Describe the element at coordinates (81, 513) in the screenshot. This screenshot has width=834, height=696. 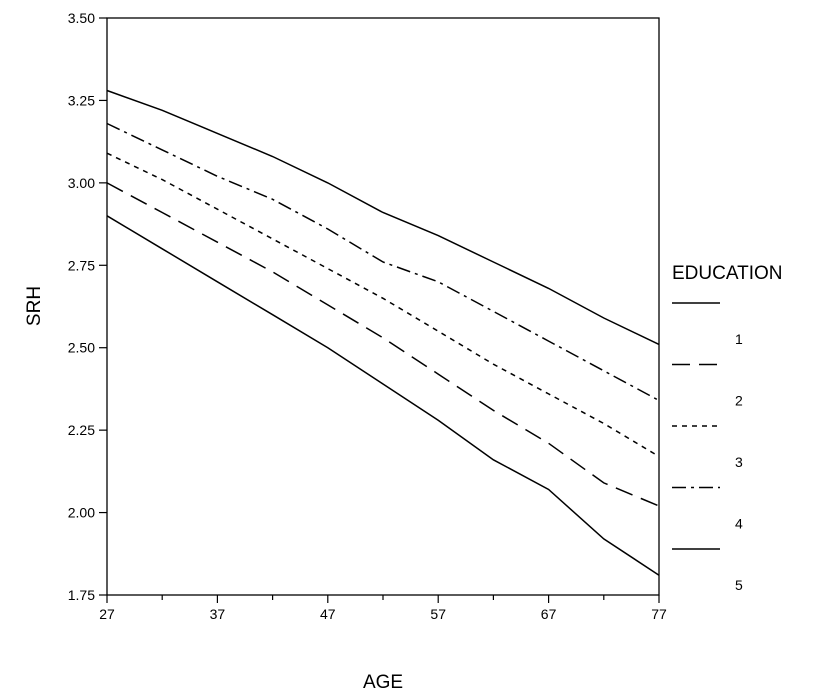
I see `y-tick-label: 2.00` at that location.